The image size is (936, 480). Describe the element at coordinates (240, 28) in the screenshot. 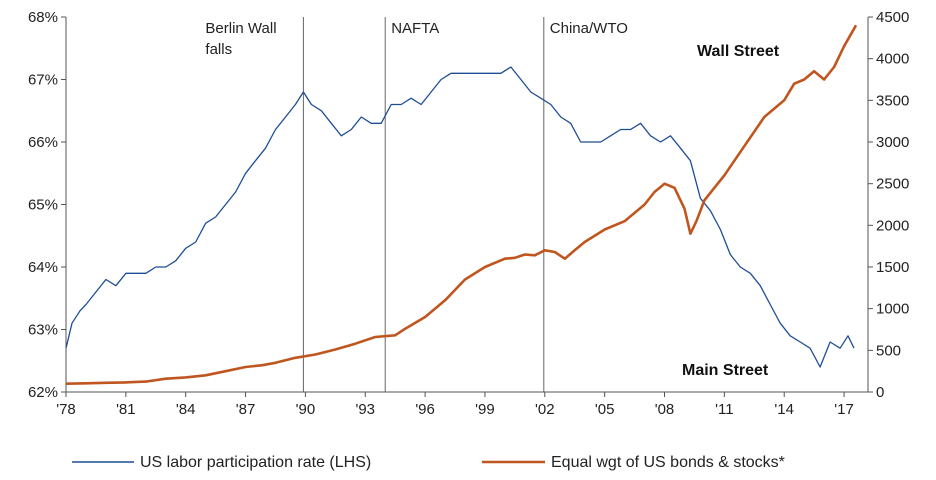

I see `event-label: Berlin Wall` at that location.